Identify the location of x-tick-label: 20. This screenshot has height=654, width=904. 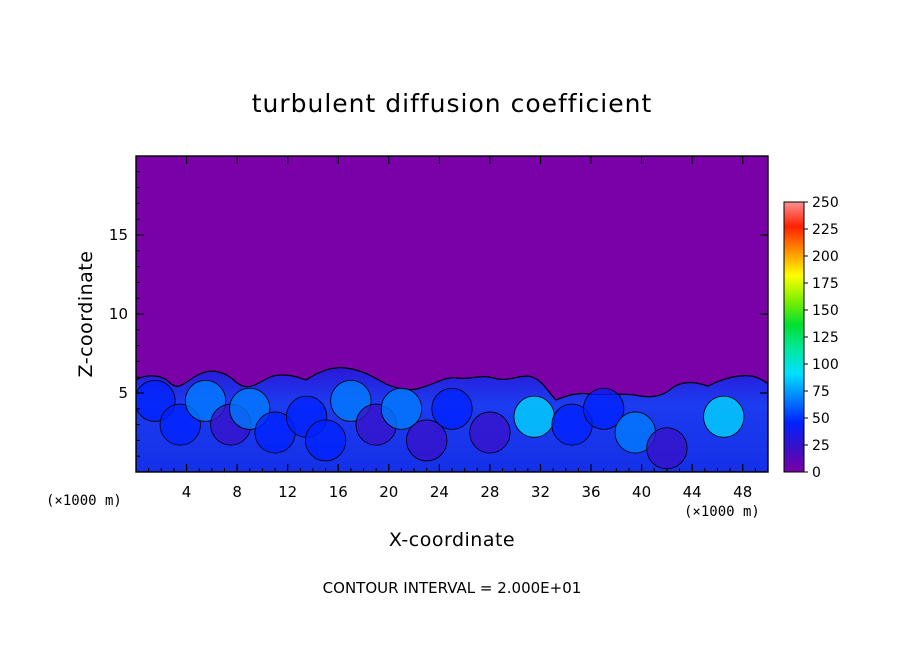
(388, 492).